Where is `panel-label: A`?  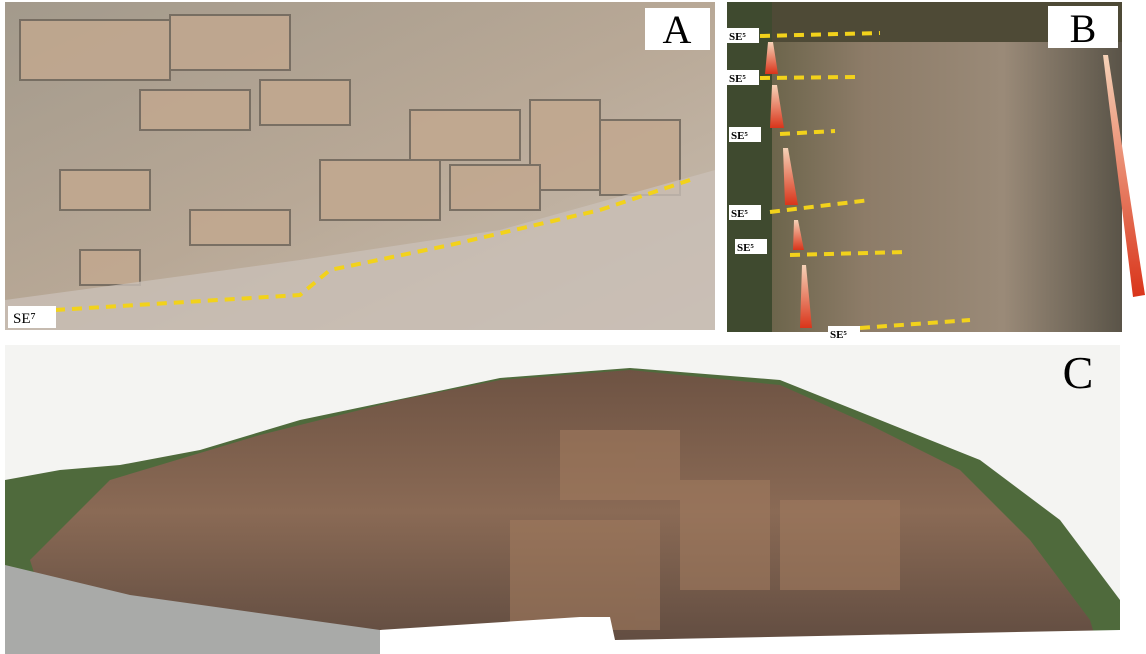 panel-label: A is located at coordinates (677, 29).